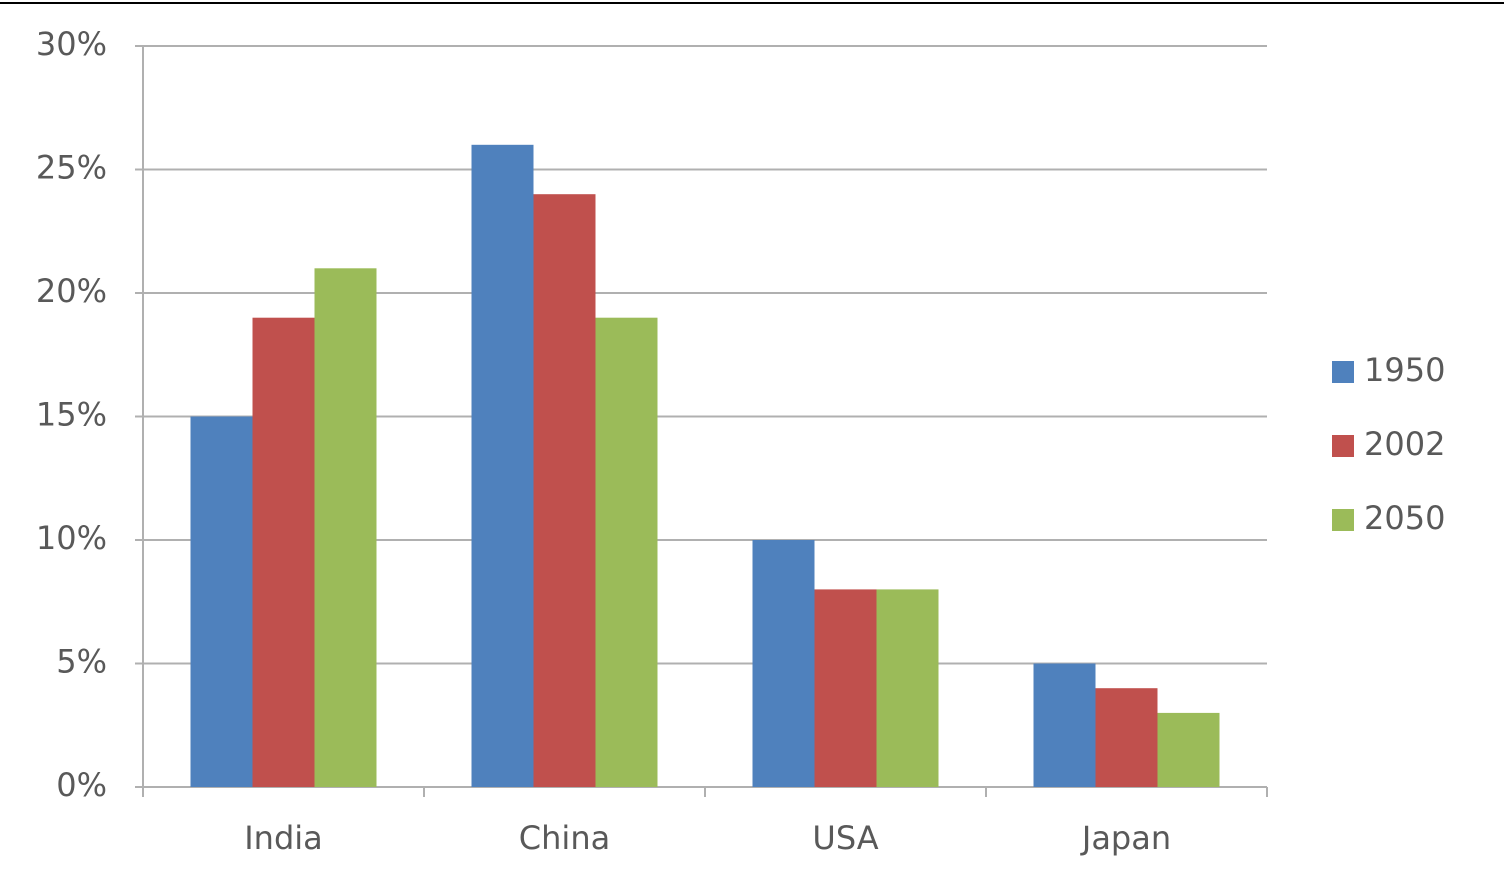  I want to click on x-tick-label: China, so click(564, 838).